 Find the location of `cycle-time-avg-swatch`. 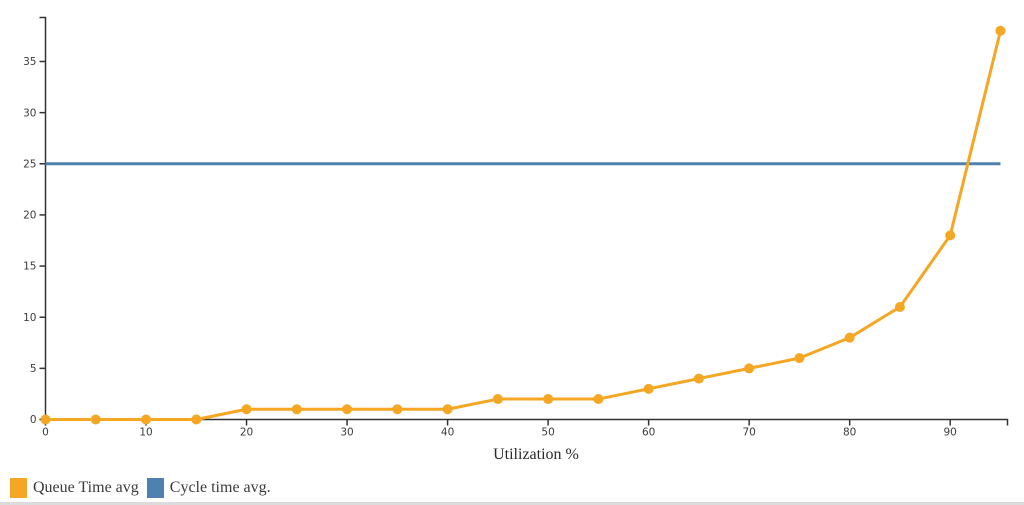

cycle-time-avg-swatch is located at coordinates (155, 488).